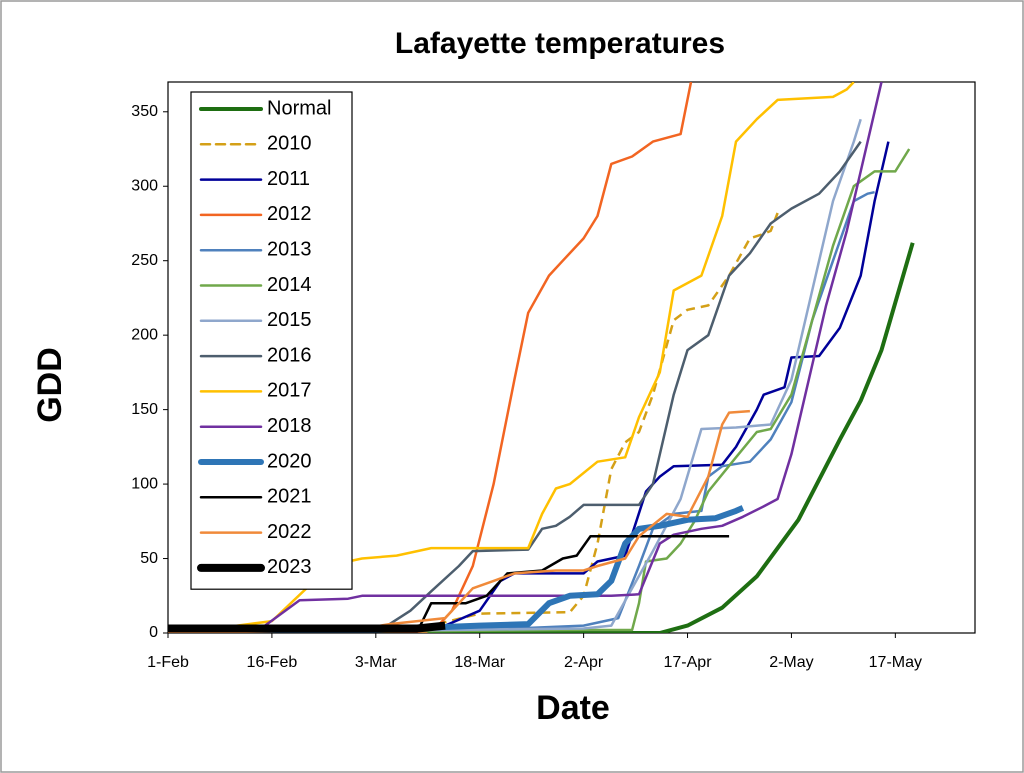 This screenshot has height=773, width=1024. Describe the element at coordinates (144, 334) in the screenshot. I see `y-tick-label: 200` at that location.